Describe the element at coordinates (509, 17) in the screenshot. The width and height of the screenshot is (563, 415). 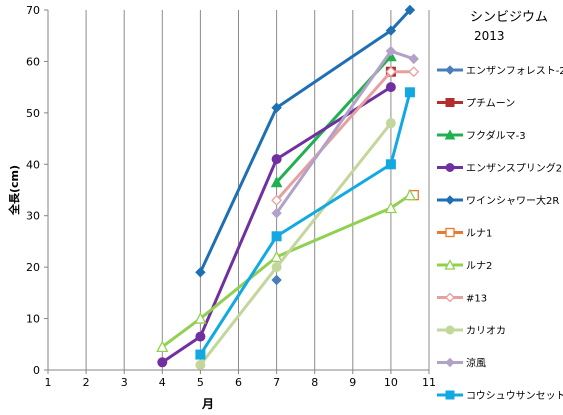
I see `chart-title: シンビジウム` at that location.